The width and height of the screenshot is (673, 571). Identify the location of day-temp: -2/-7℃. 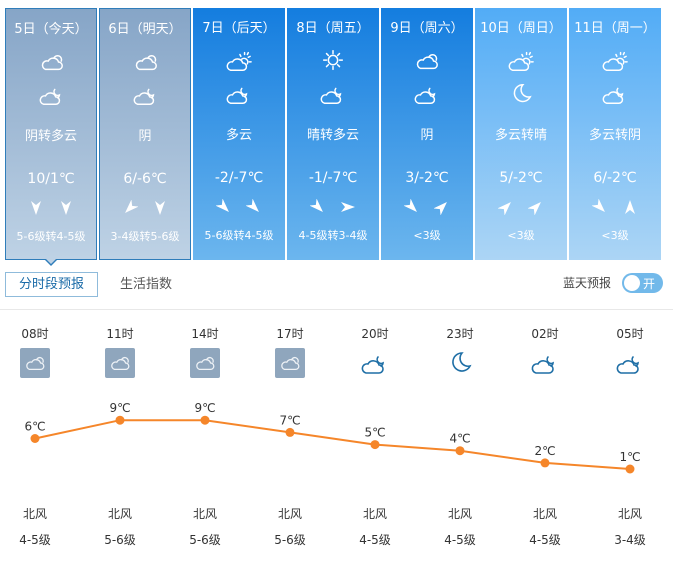
(239, 178).